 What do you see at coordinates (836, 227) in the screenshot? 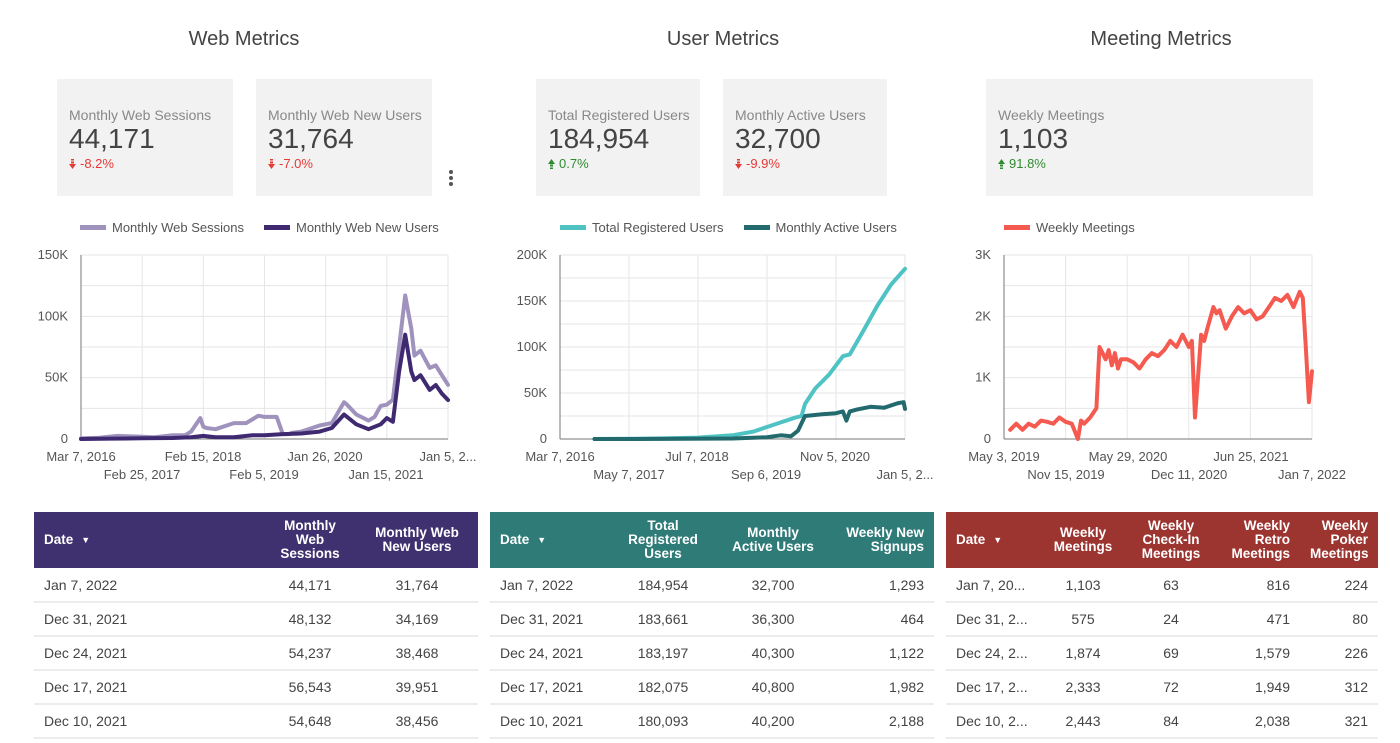
I see `legend-label: Monthly Active Users` at bounding box center [836, 227].